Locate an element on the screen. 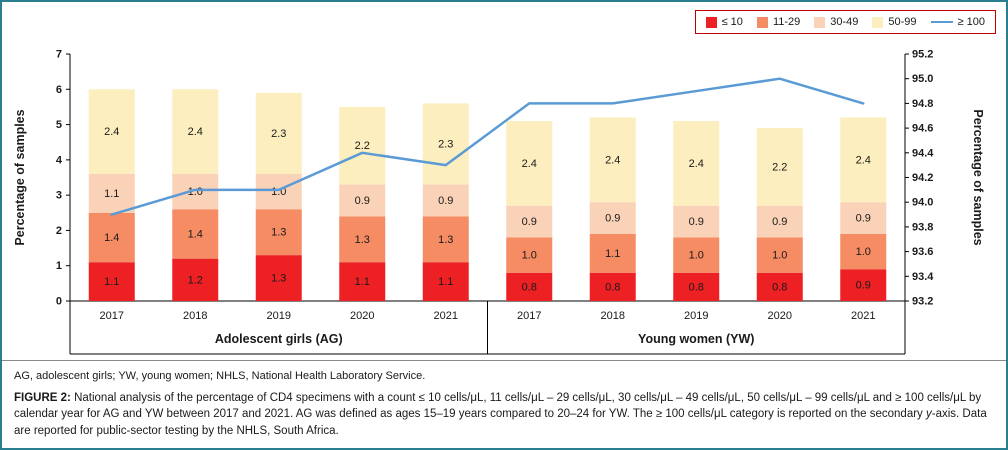 This screenshot has width=1008, height=450. left-axis-tick-label: 2 is located at coordinates (59, 231).